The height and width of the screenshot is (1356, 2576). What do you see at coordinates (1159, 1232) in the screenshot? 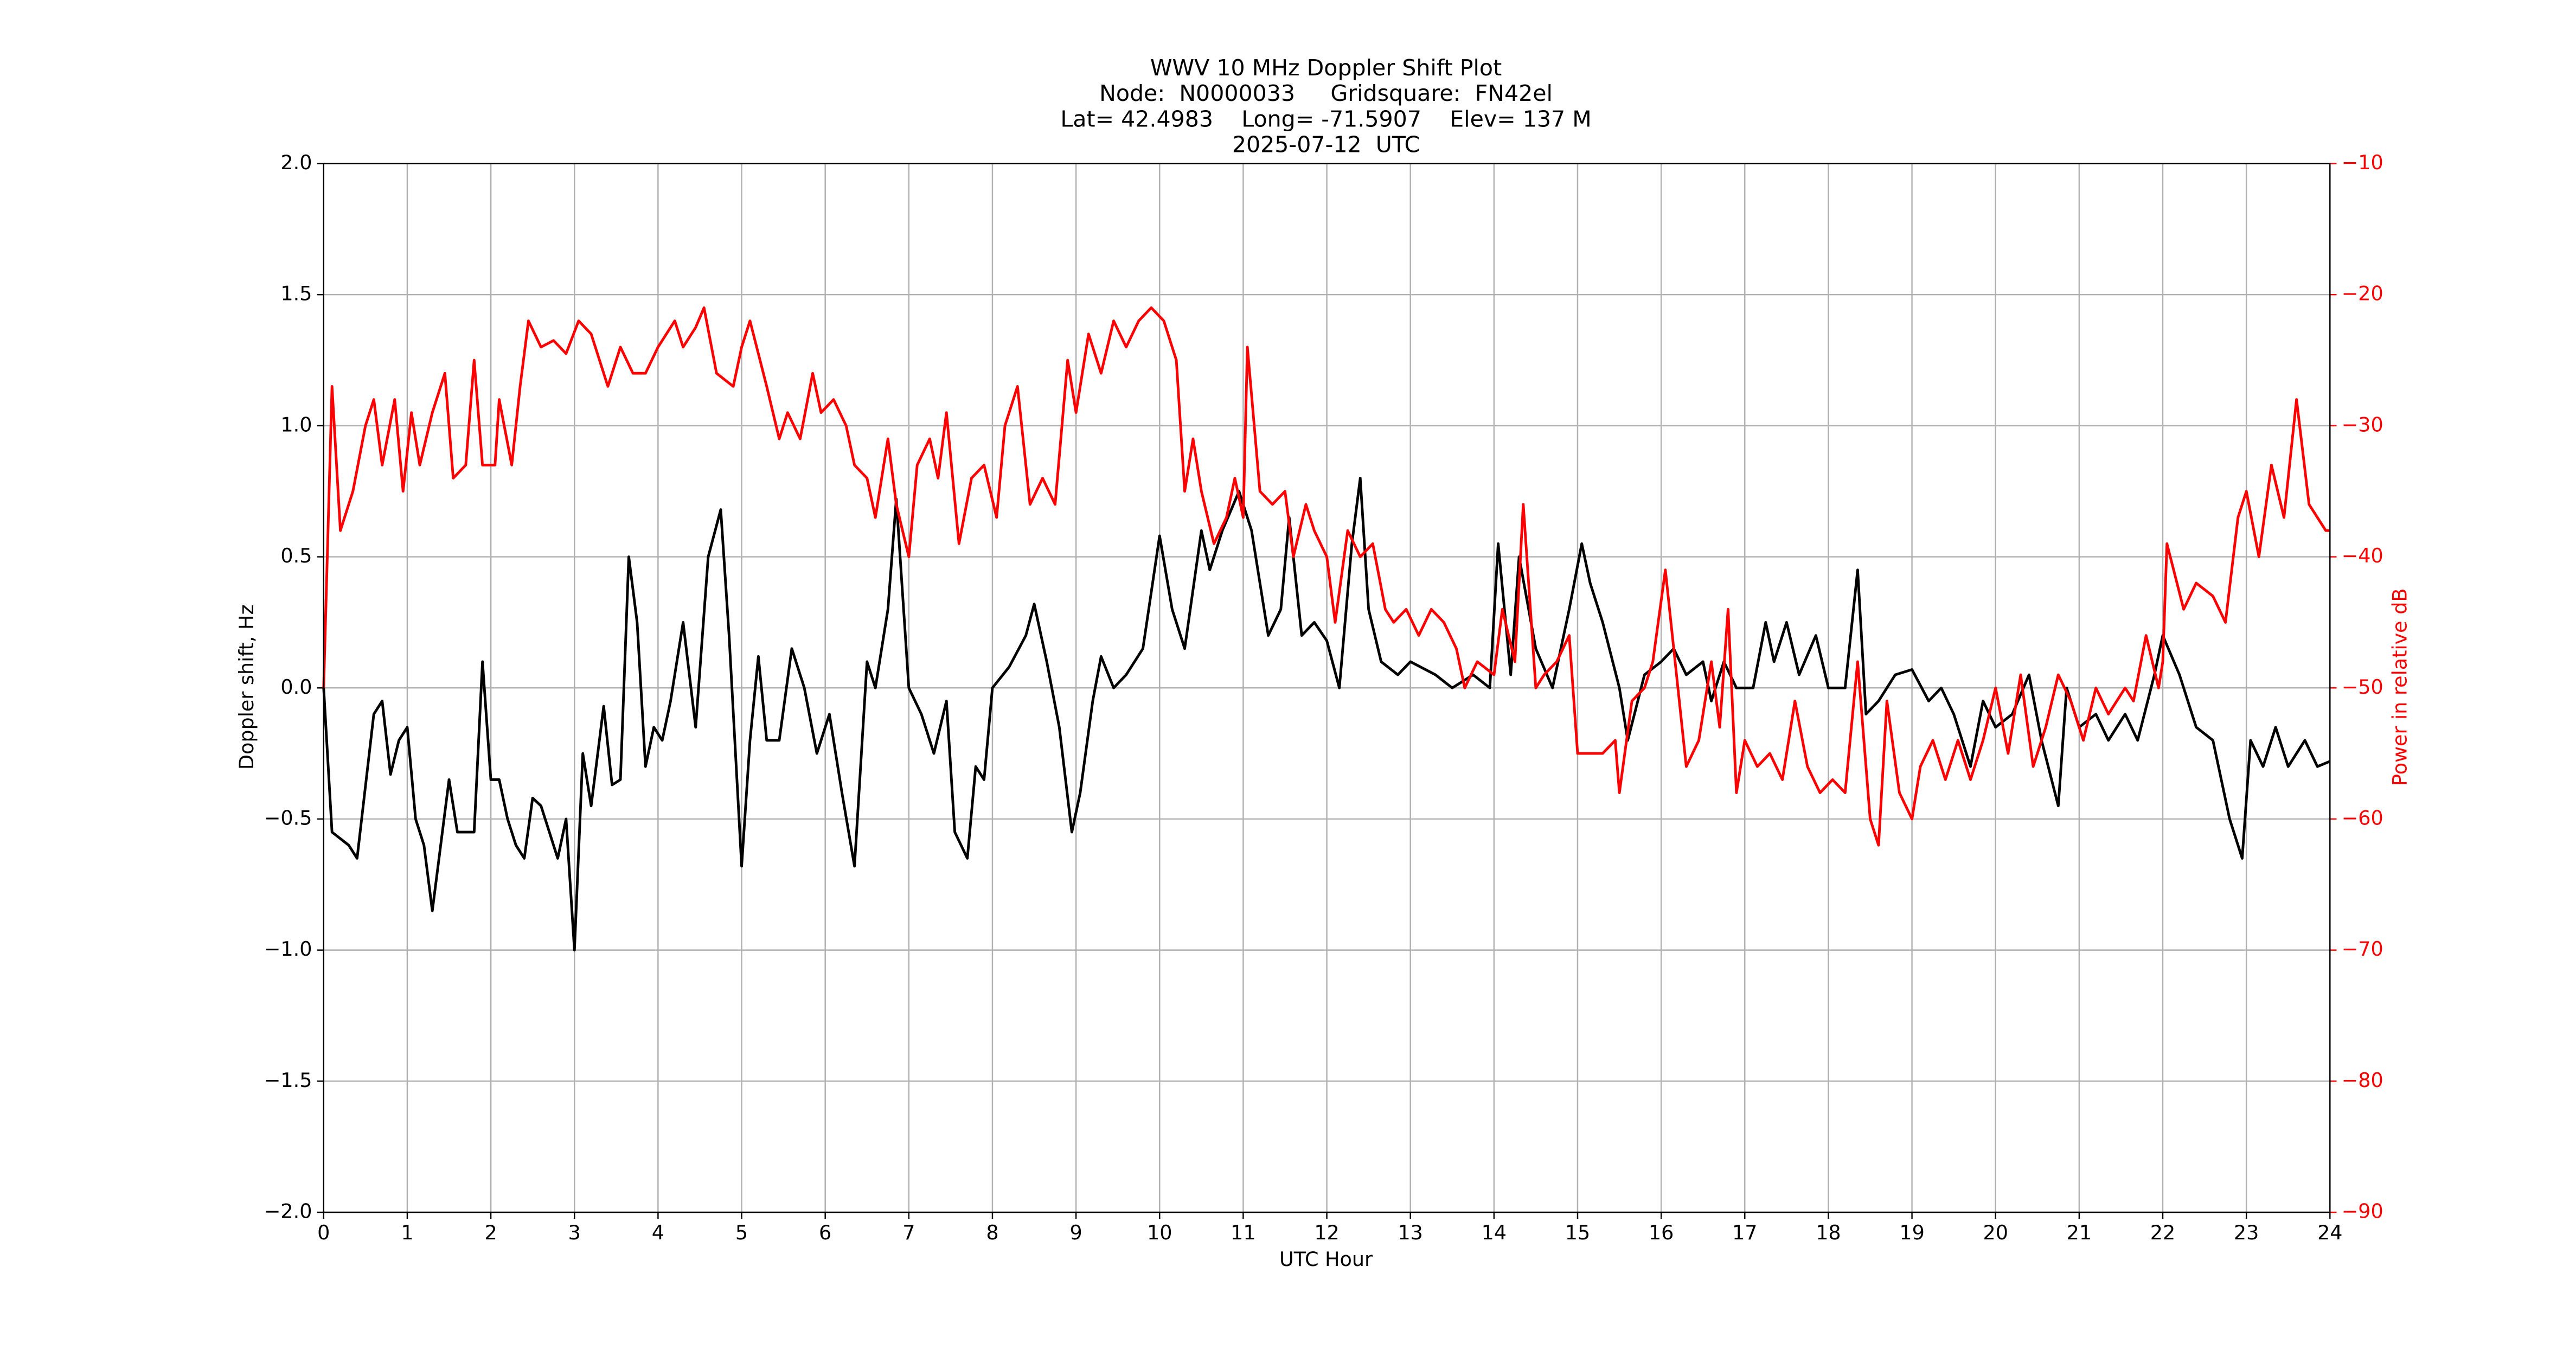
I see `x-tick-label: 10` at bounding box center [1159, 1232].